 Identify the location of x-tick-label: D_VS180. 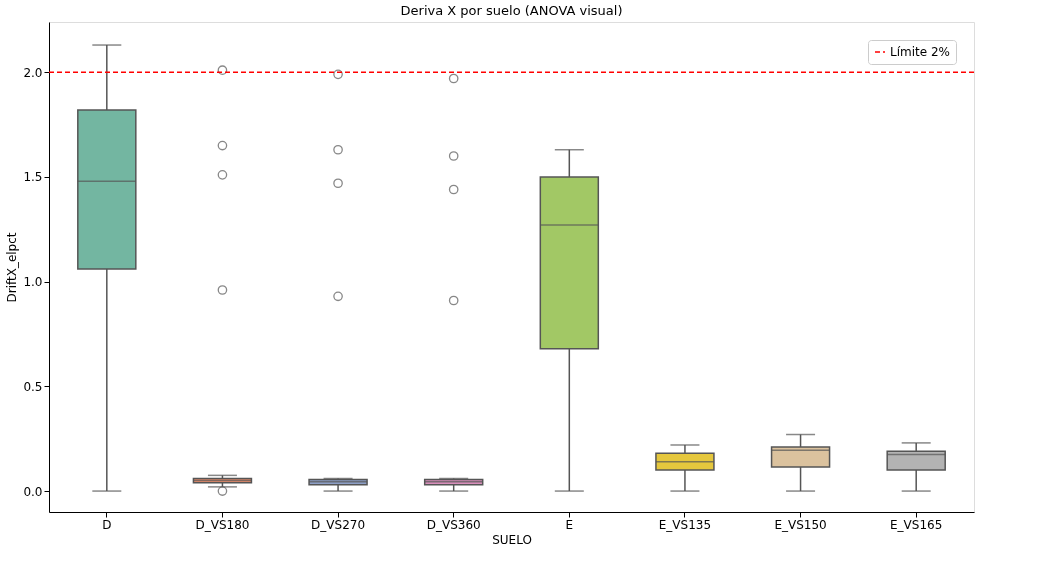
(222, 524).